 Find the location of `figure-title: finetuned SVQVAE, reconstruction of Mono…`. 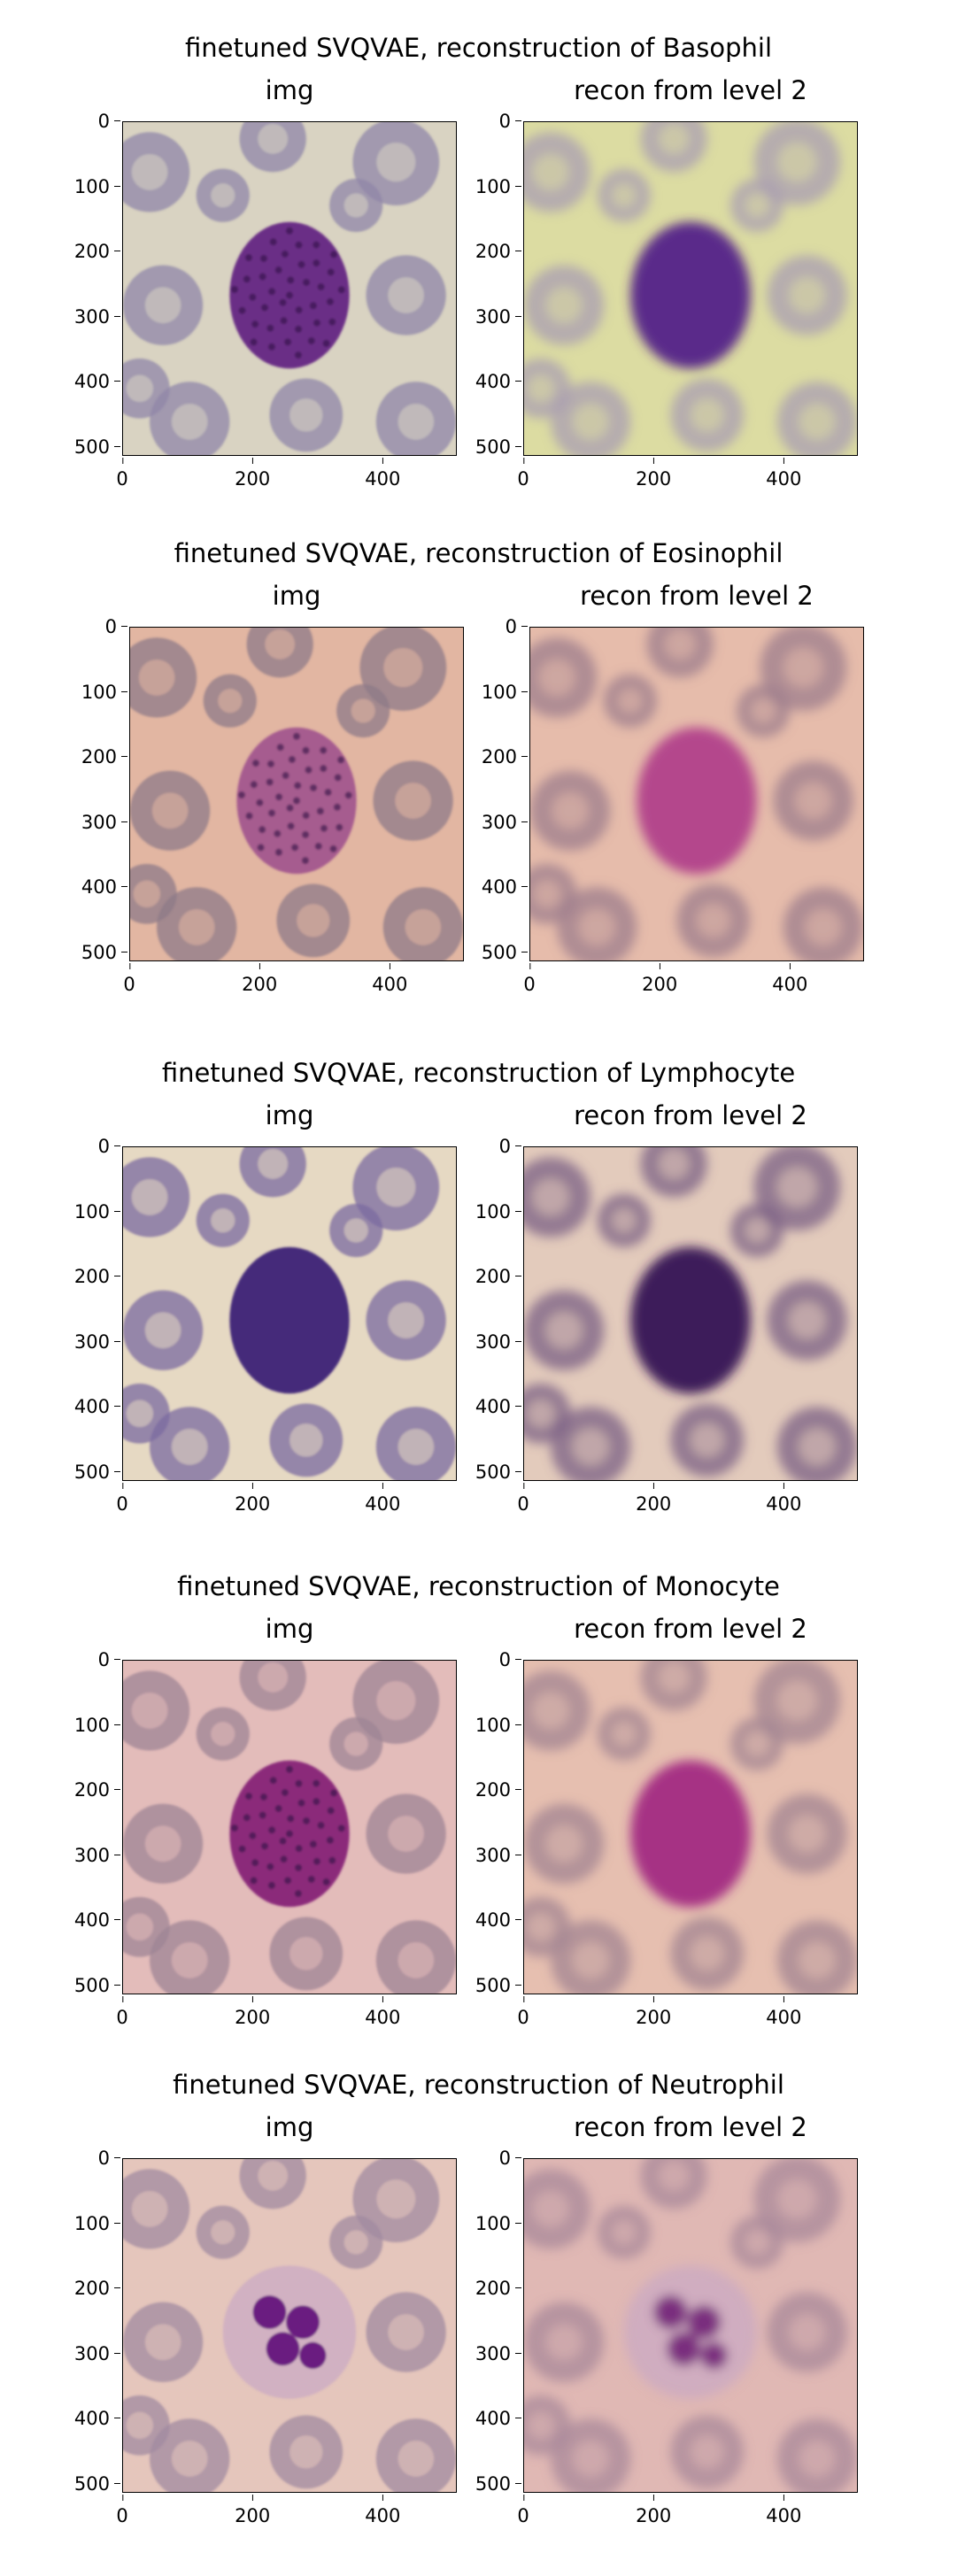

figure-title: finetuned SVQVAE, reconstruction of Mono… is located at coordinates (478, 1586).